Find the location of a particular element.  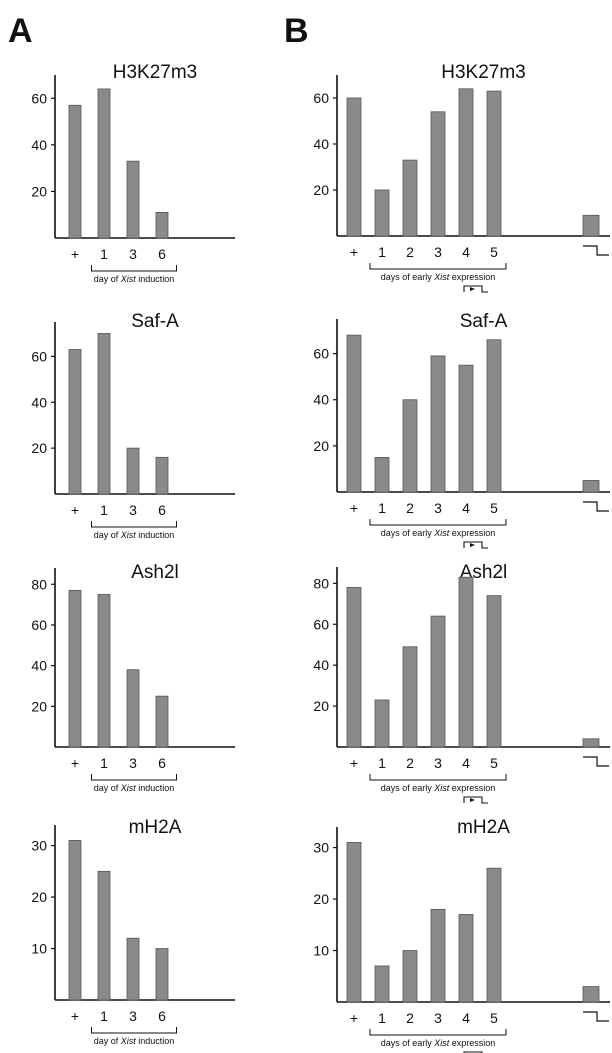

xist-pulse-arrow-icon is located at coordinates (472, 289).